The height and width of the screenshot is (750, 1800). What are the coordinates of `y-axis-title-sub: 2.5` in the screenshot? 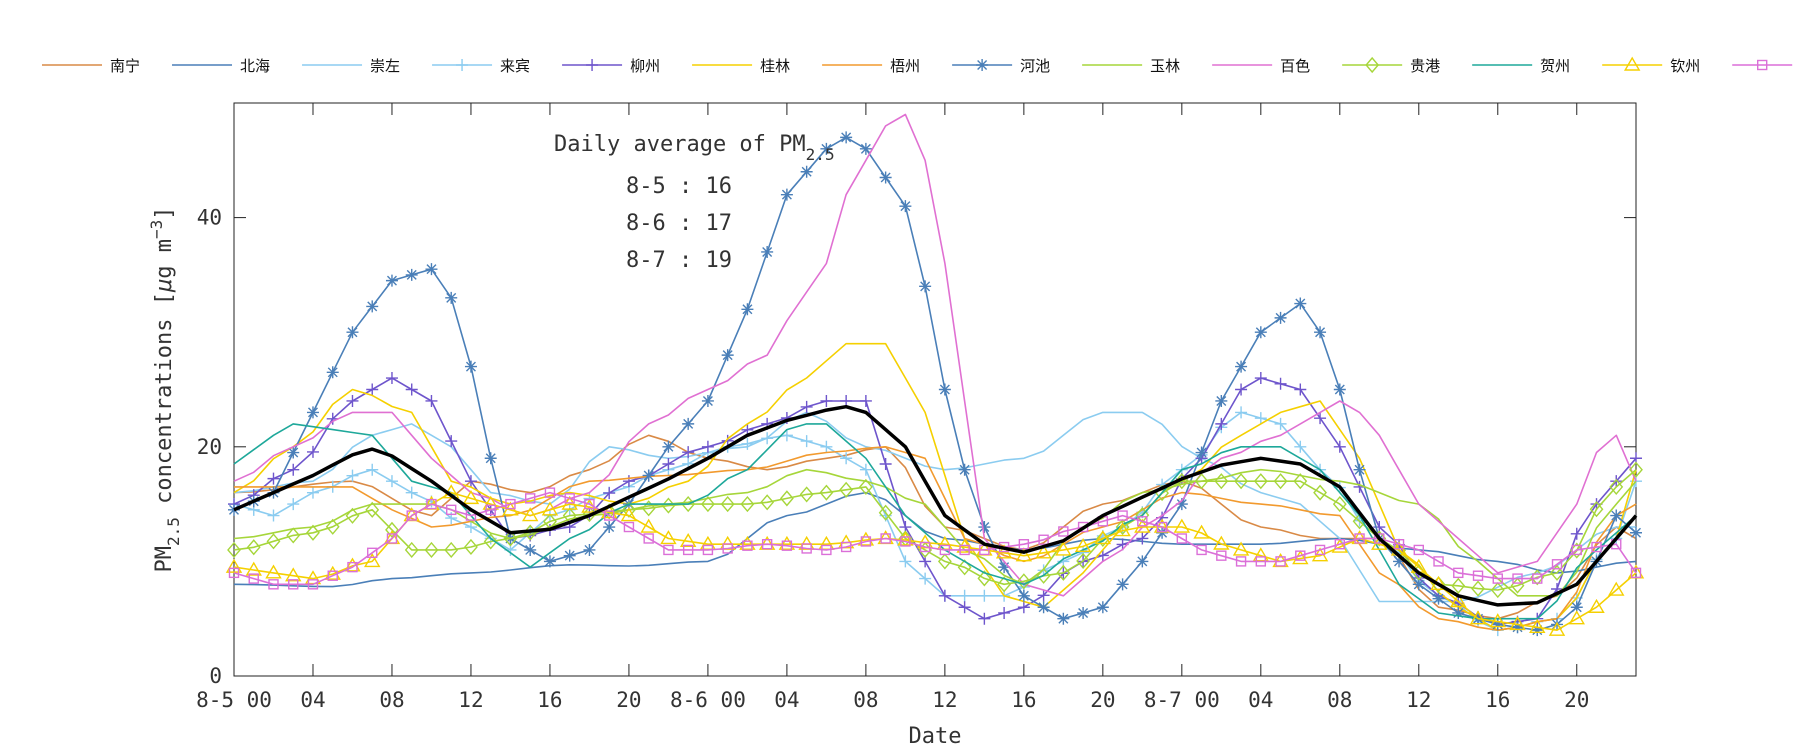 It's located at (173, 531).